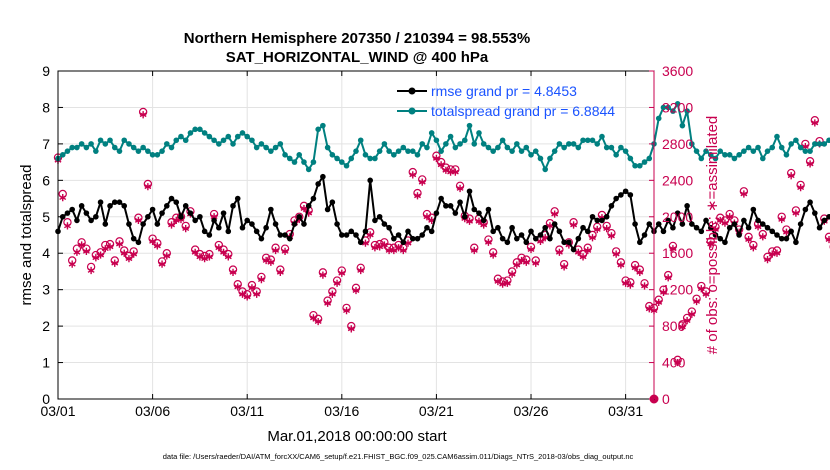 Image resolution: width=830 pixels, height=470 pixels. What do you see at coordinates (46, 253) in the screenshot?
I see `y-tick-label-4: 4` at bounding box center [46, 253].